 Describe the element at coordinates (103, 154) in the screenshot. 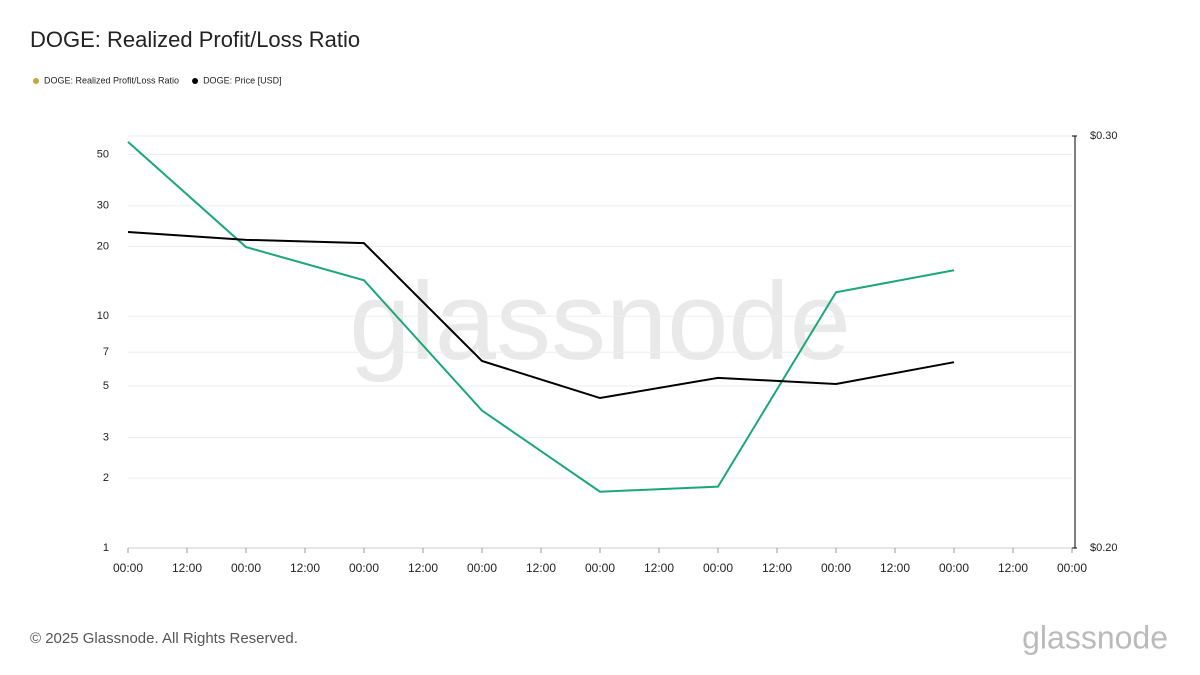

I see `y-tick-label: 50` at that location.